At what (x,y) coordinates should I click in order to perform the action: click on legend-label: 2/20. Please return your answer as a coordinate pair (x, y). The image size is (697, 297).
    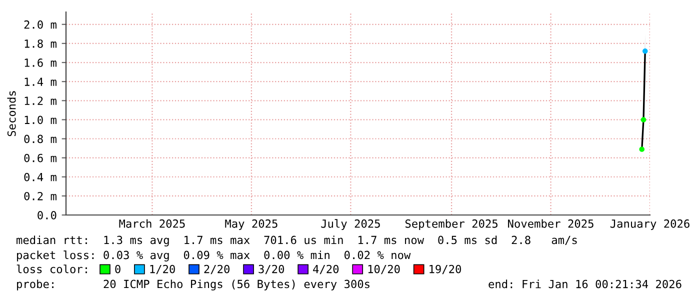
    Looking at the image, I should click on (217, 269).